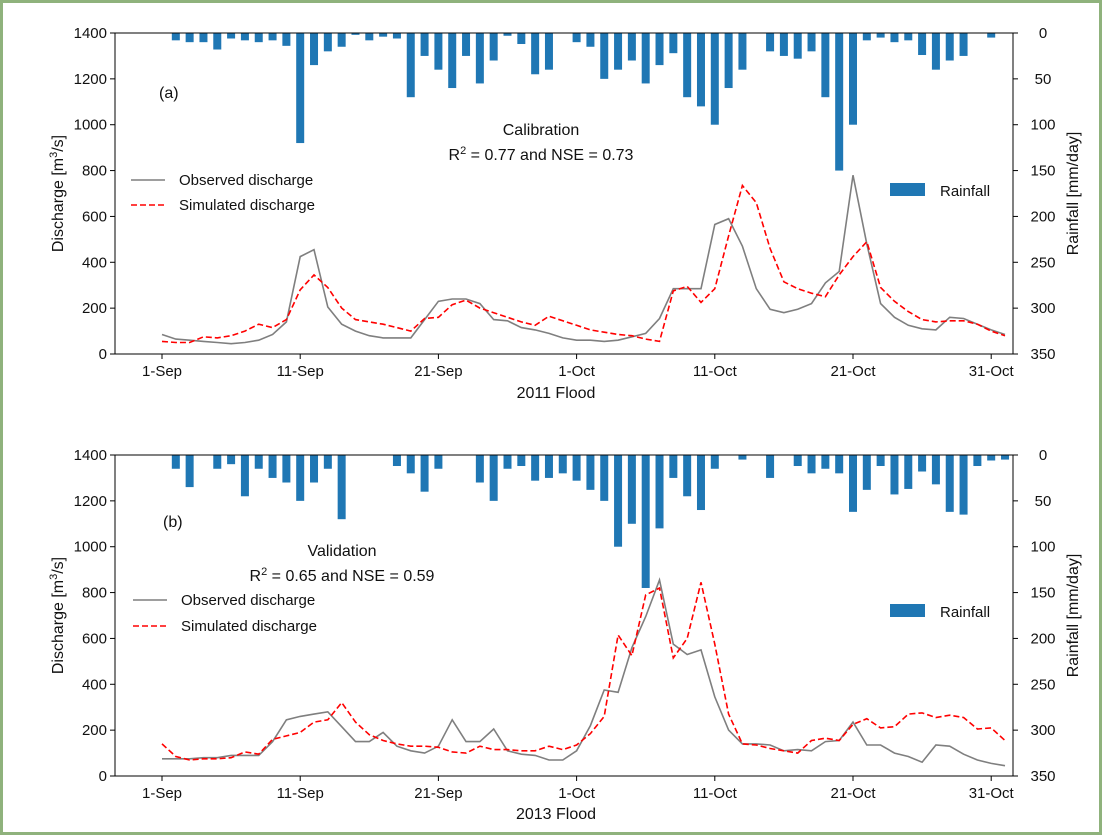 The width and height of the screenshot is (1102, 837). I want to click on stats-annotation-post: = 0.65 and NSE = 0.59, so click(350, 576).